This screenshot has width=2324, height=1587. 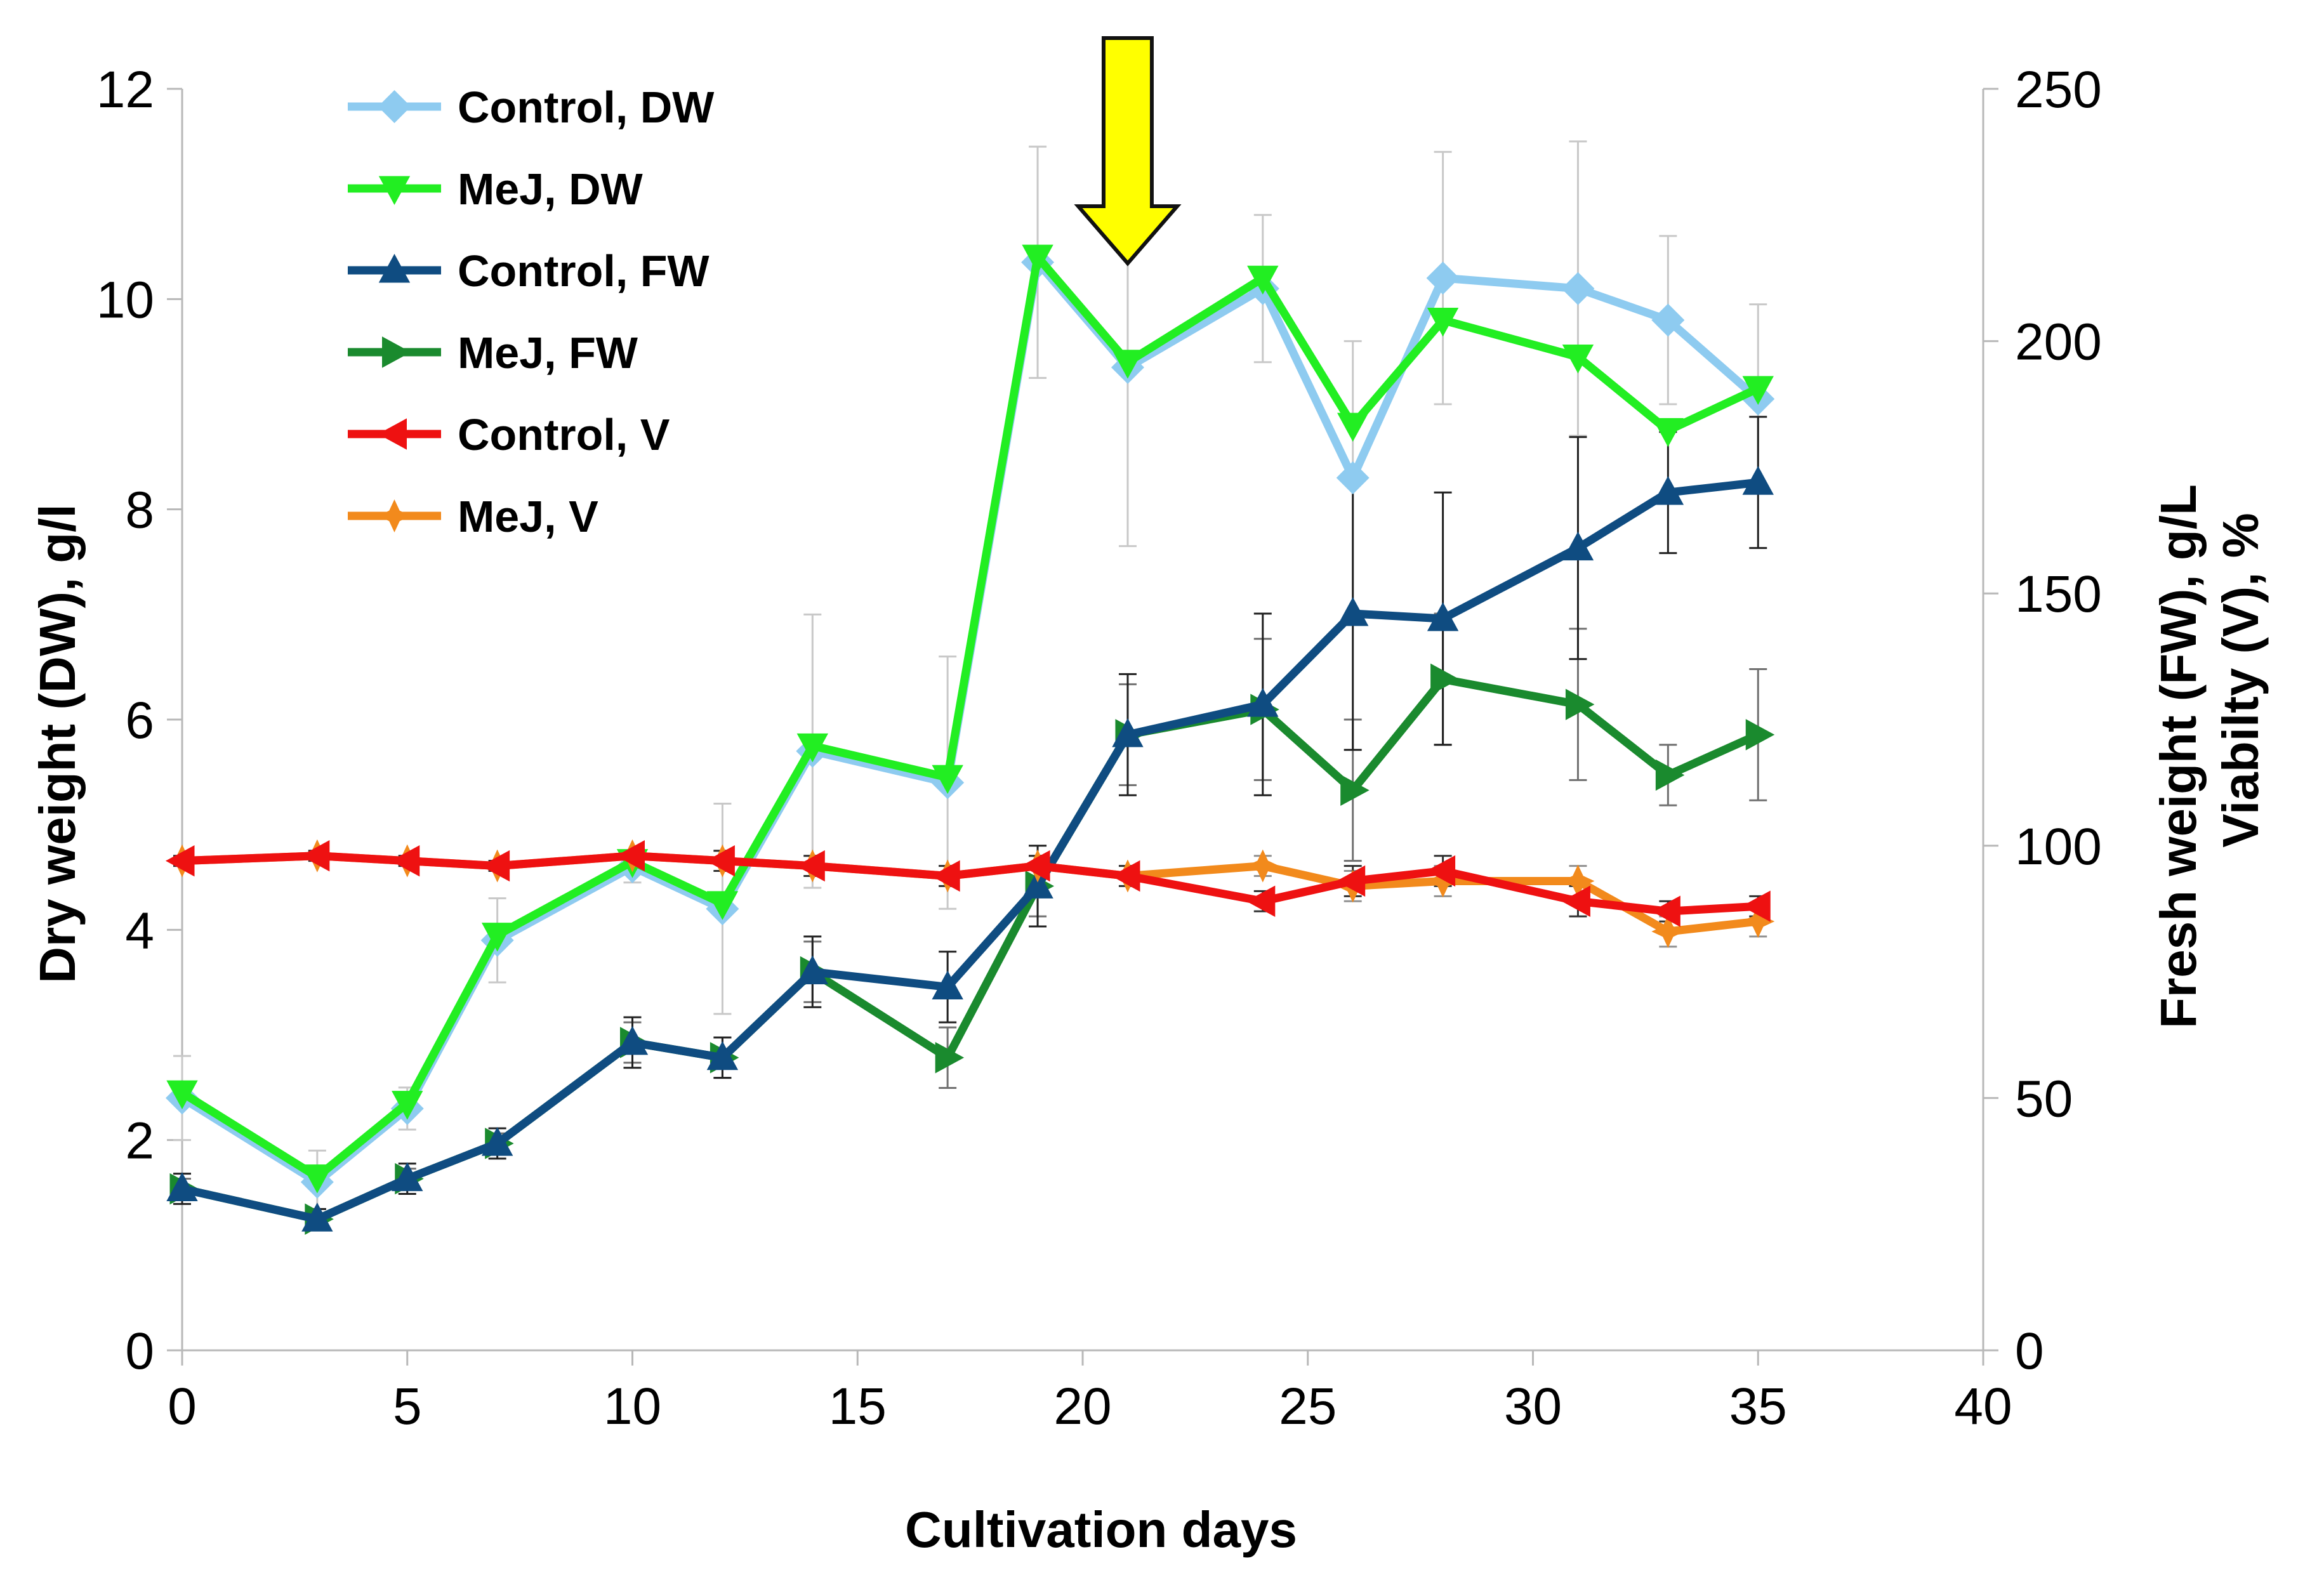 What do you see at coordinates (125, 90) in the screenshot?
I see `y-left-tick-label: 12` at bounding box center [125, 90].